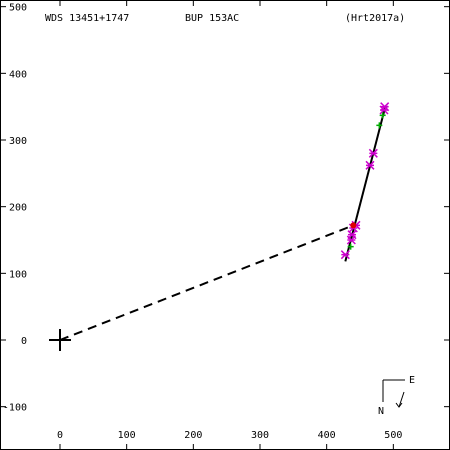 Image resolution: width=450 pixels, height=450 pixels. Describe the element at coordinates (260, 435) in the screenshot. I see `x-tick-label: 300` at that location.